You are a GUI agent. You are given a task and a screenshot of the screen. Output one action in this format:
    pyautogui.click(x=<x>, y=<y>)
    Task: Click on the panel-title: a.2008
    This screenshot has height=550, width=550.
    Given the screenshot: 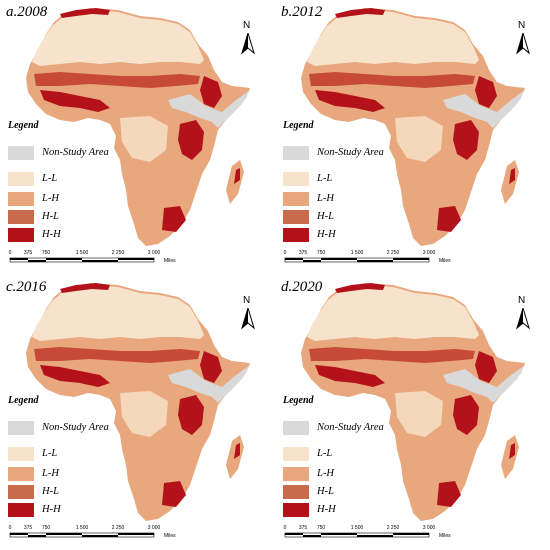 What is the action you would take?
    pyautogui.click(x=27, y=12)
    